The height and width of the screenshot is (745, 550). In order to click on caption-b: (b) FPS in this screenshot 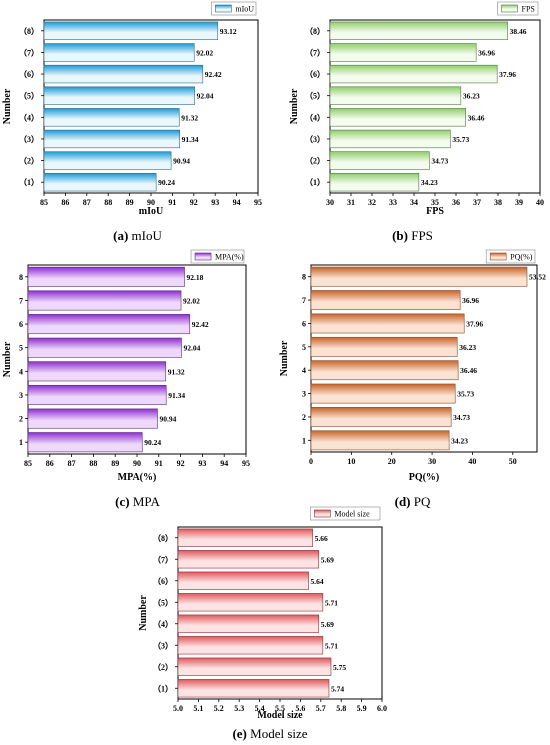, I will do `click(412, 236)`.